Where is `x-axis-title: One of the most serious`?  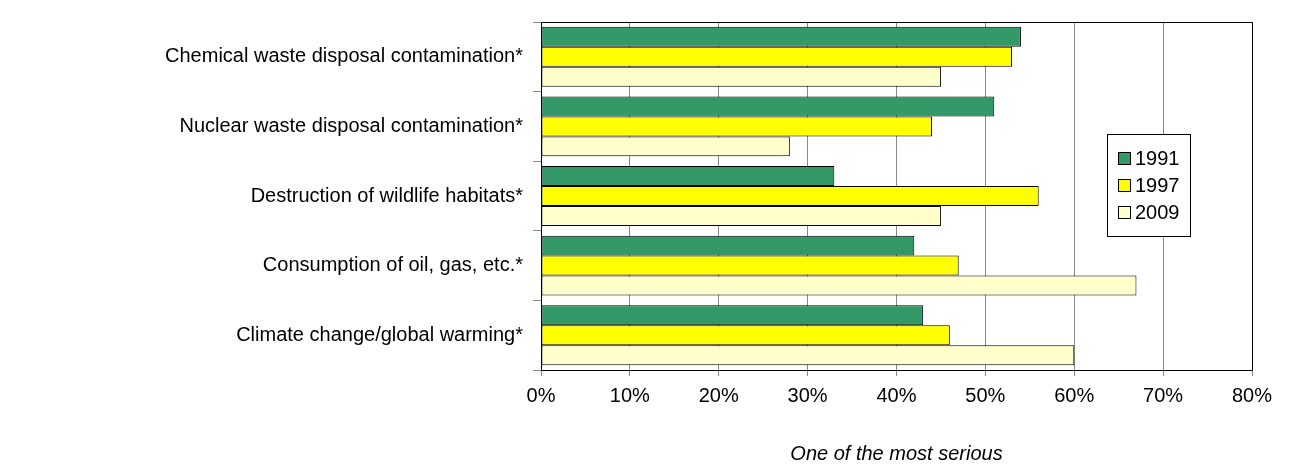
x-axis-title: One of the most serious is located at coordinates (896, 452).